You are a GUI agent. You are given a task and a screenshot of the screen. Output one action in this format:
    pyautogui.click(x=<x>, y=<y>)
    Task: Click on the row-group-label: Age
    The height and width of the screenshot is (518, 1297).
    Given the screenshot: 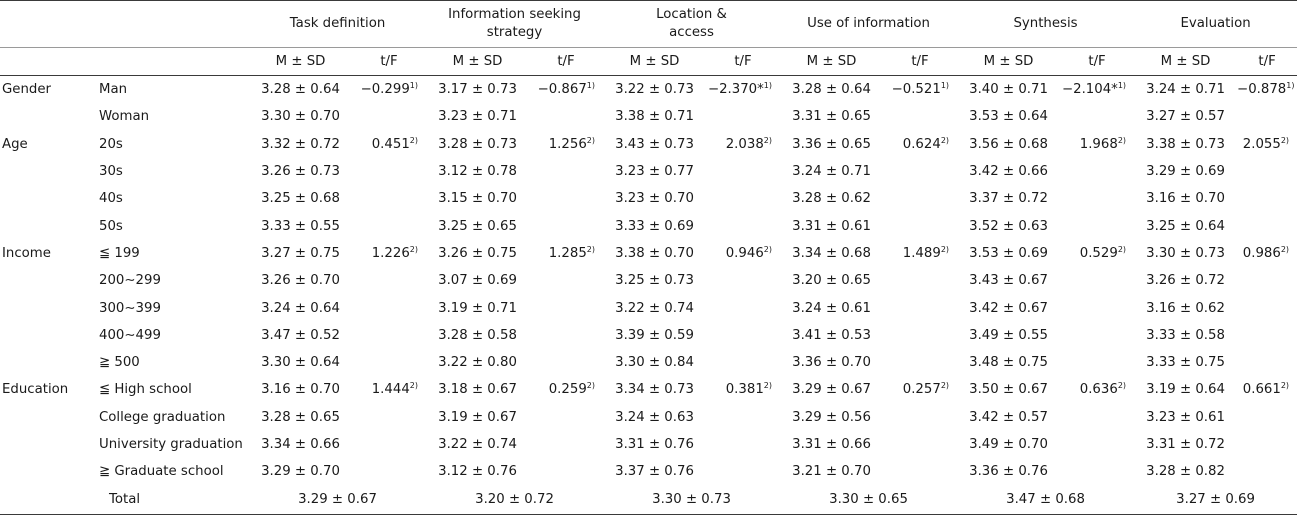 What is the action you would take?
    pyautogui.click(x=15, y=144)
    